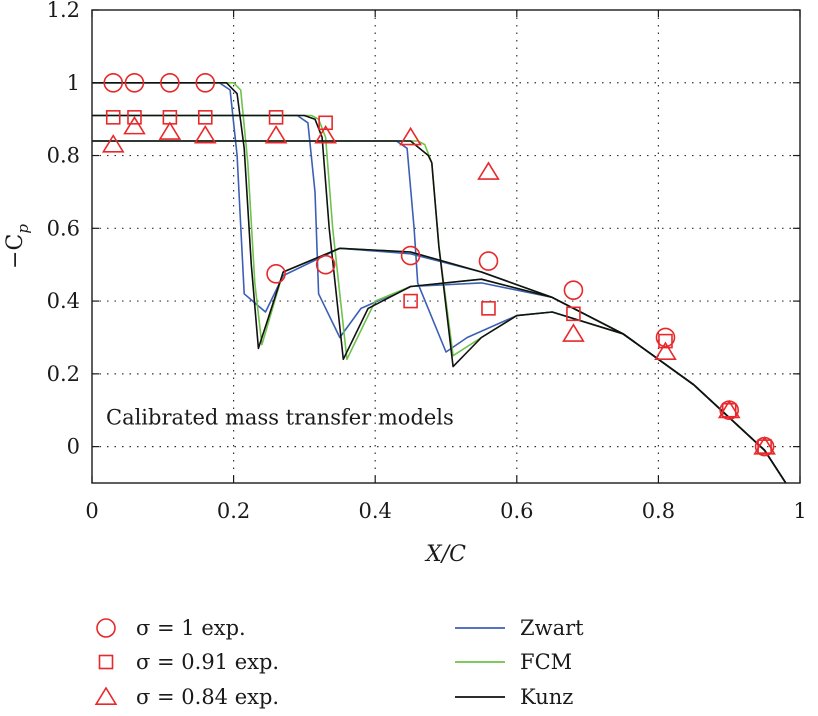 The image size is (818, 716). What do you see at coordinates (280, 418) in the screenshot?
I see `chart-annotation: Calibrated mass transfer models` at bounding box center [280, 418].